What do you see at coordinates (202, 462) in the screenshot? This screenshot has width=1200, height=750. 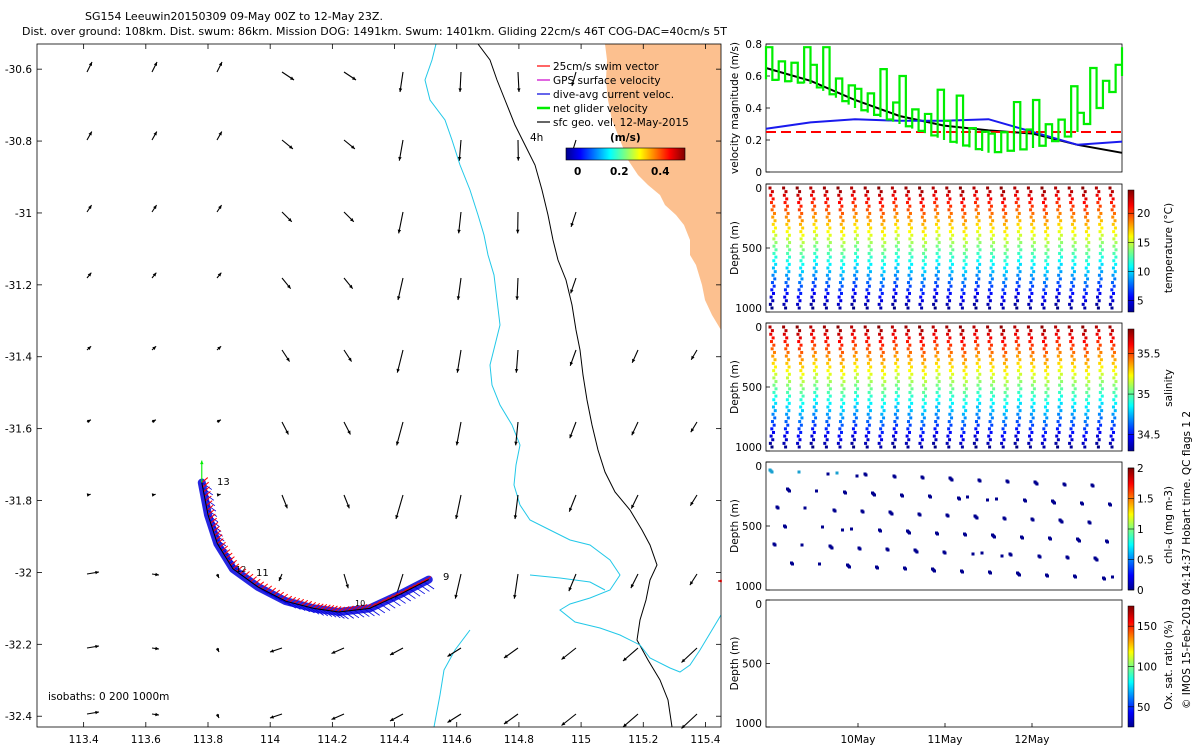 I see `net-velocity-arrow-head` at bounding box center [202, 462].